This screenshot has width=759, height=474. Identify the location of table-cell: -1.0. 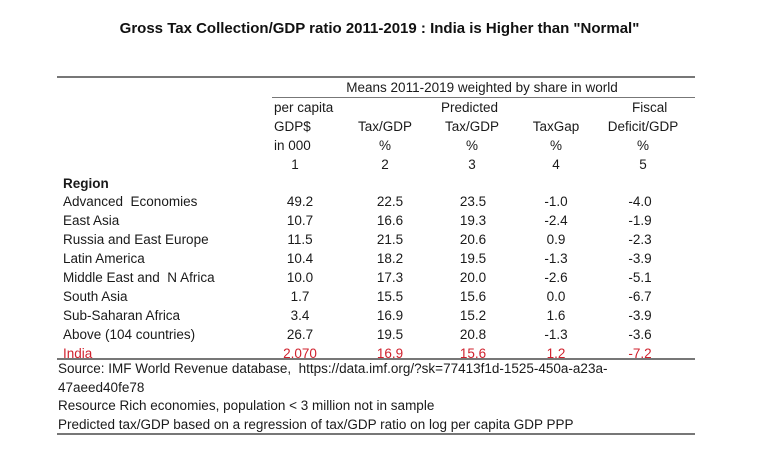
(556, 201).